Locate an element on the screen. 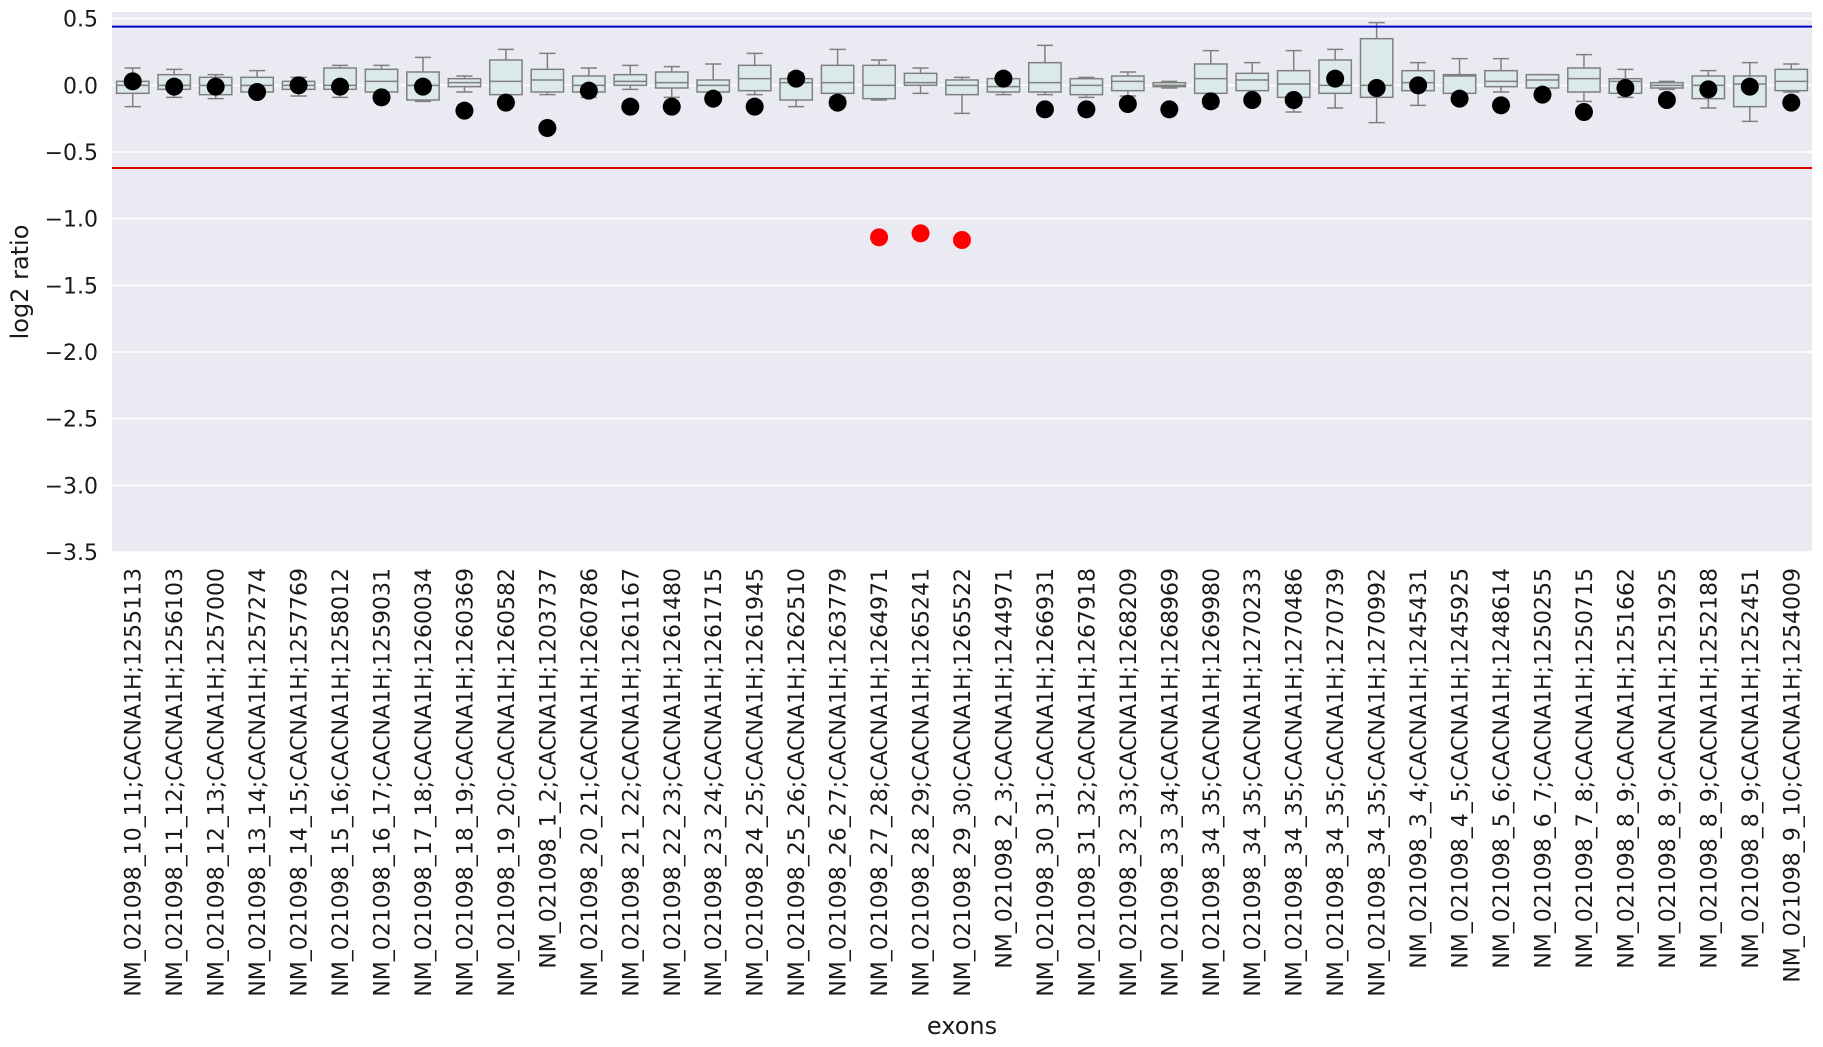 Image resolution: width=1823 pixels, height=1047 pixels. x-axis-title: exons is located at coordinates (962, 1026).